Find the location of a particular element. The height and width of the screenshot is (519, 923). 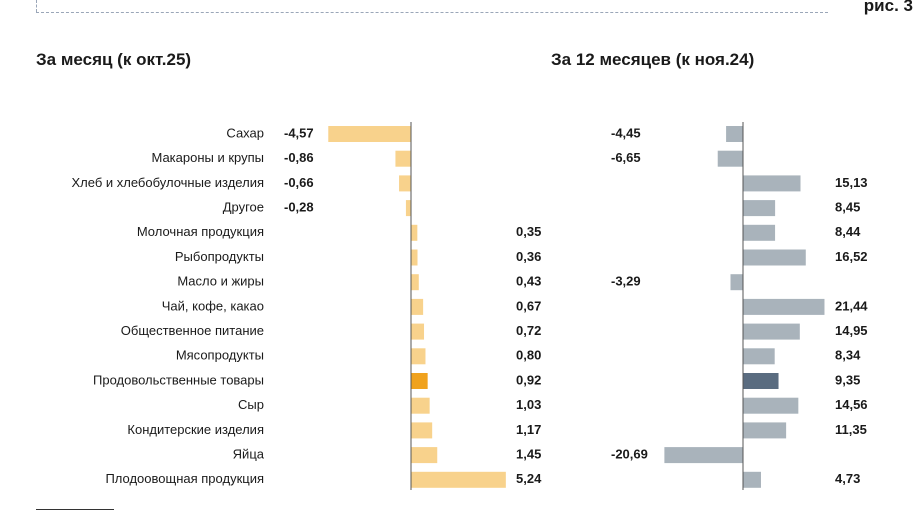

category-label: Рыбопродукты is located at coordinates (219, 256).